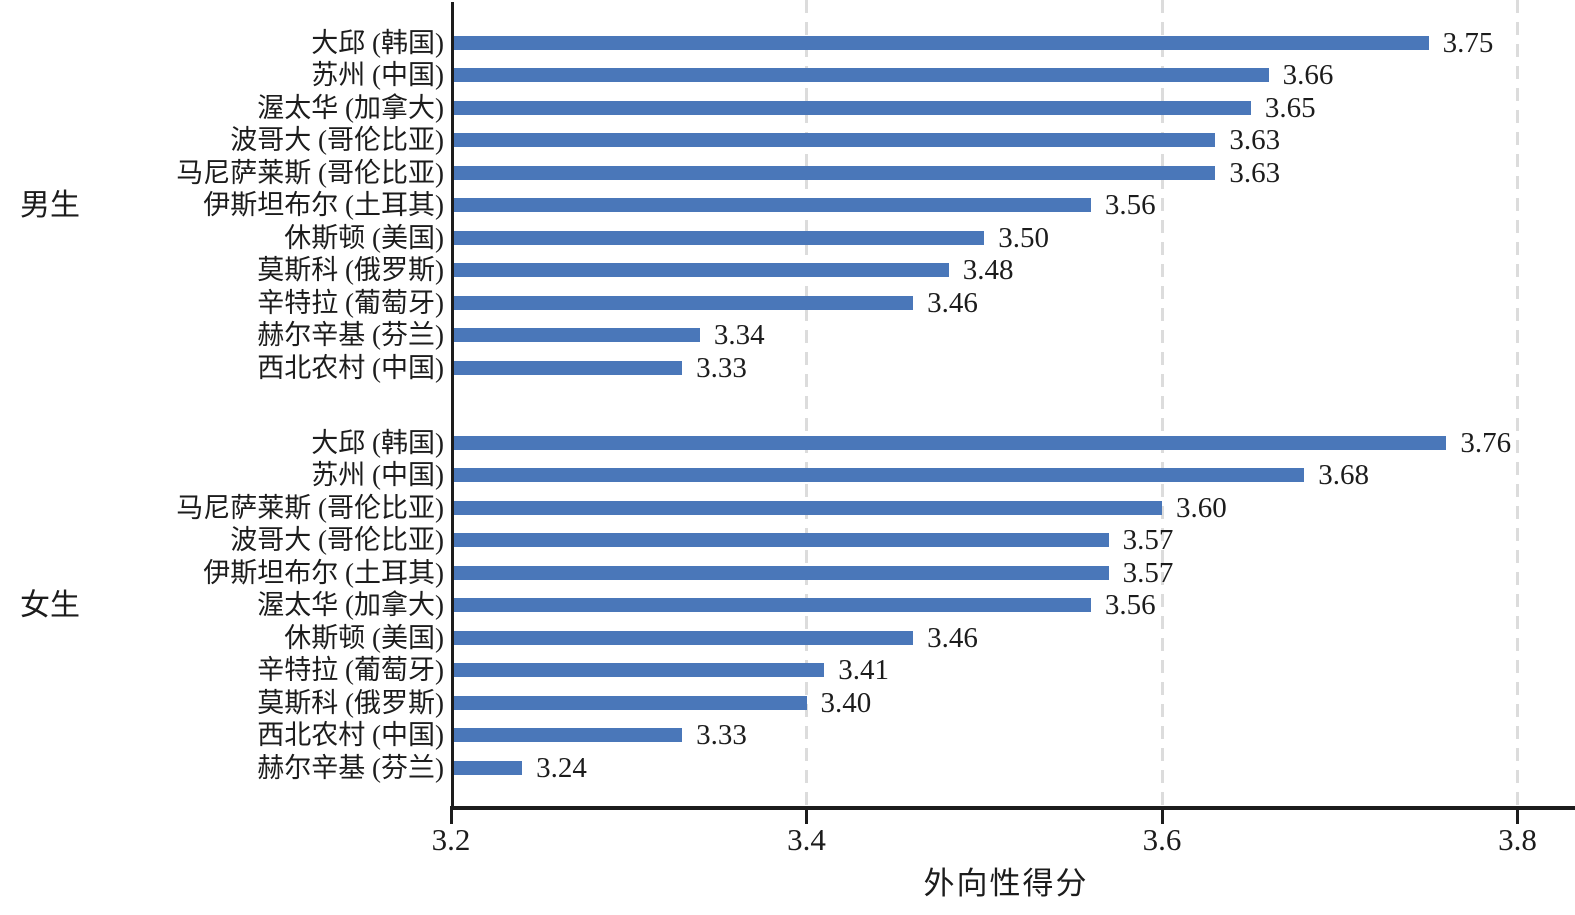  I want to click on x-tick-label-3.4: 3.4, so click(806, 839).